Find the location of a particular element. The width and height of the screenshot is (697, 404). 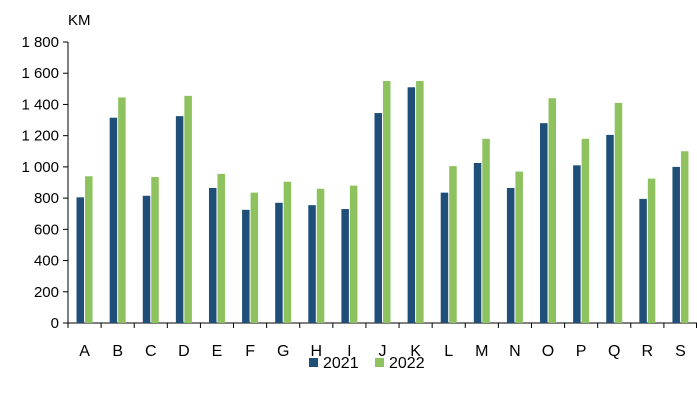

x-tick-label: K is located at coordinates (415, 351).